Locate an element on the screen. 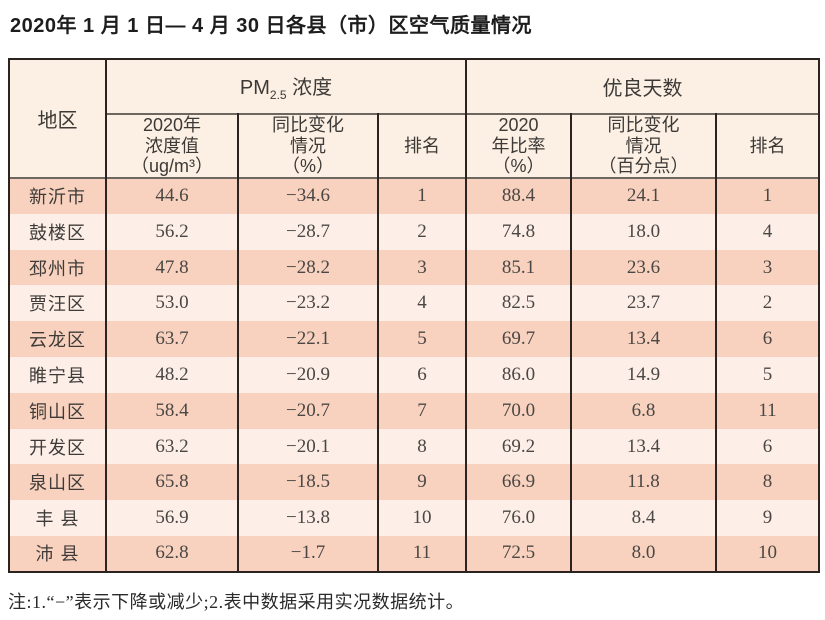  days-change-cell: 18.0 is located at coordinates (644, 231).